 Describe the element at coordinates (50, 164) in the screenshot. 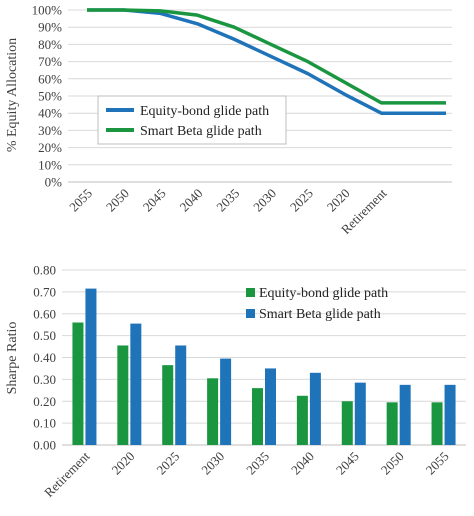

I see `top-y-tick: 10%` at that location.